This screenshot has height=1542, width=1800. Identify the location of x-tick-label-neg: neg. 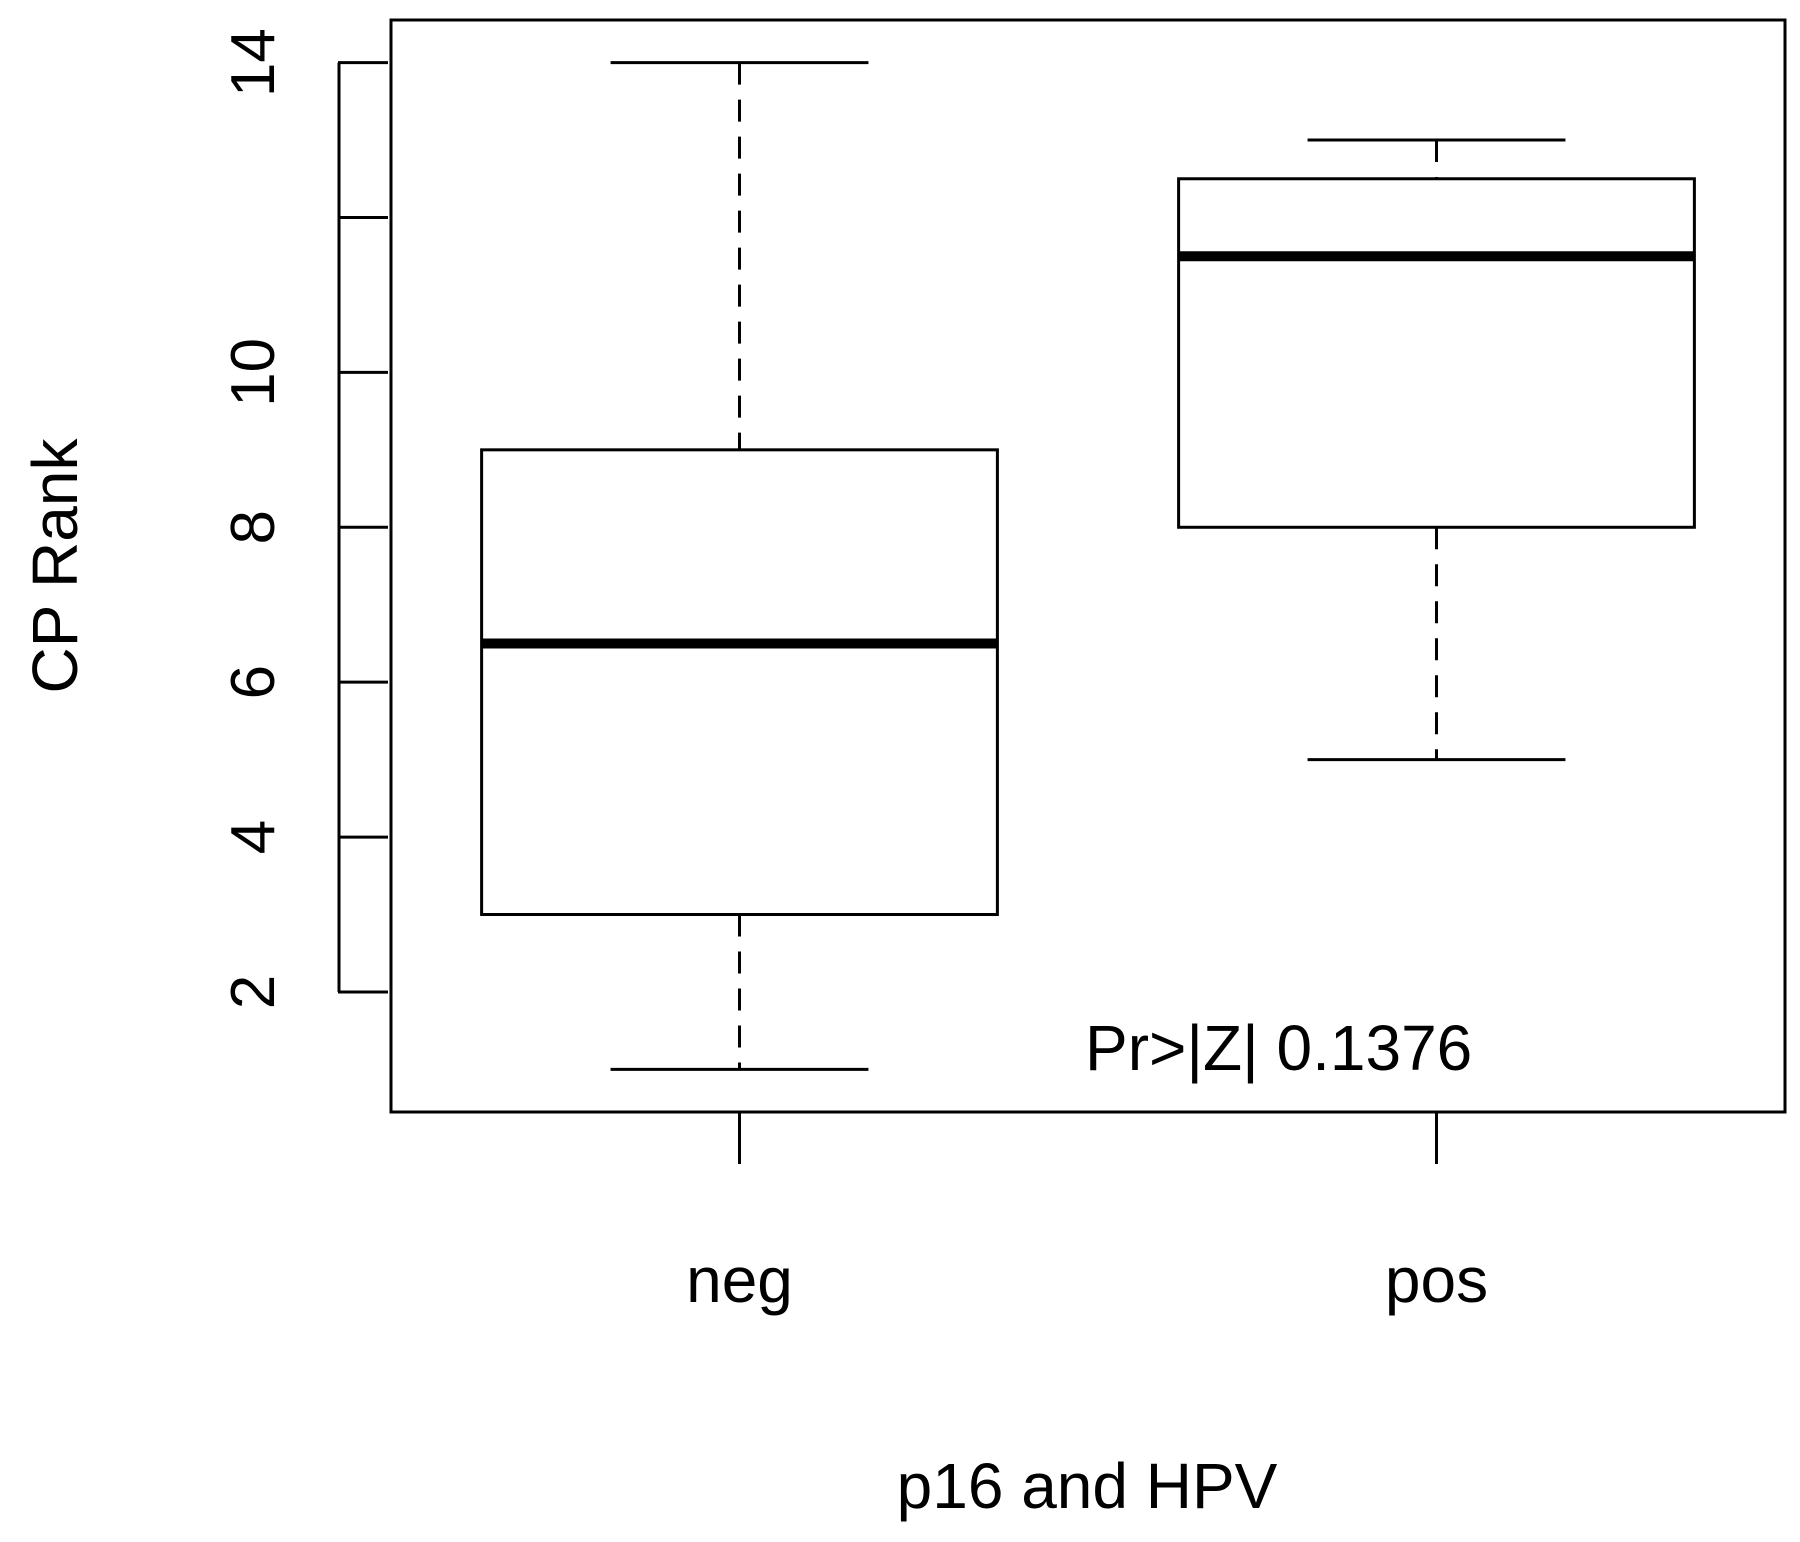
(739, 1280).